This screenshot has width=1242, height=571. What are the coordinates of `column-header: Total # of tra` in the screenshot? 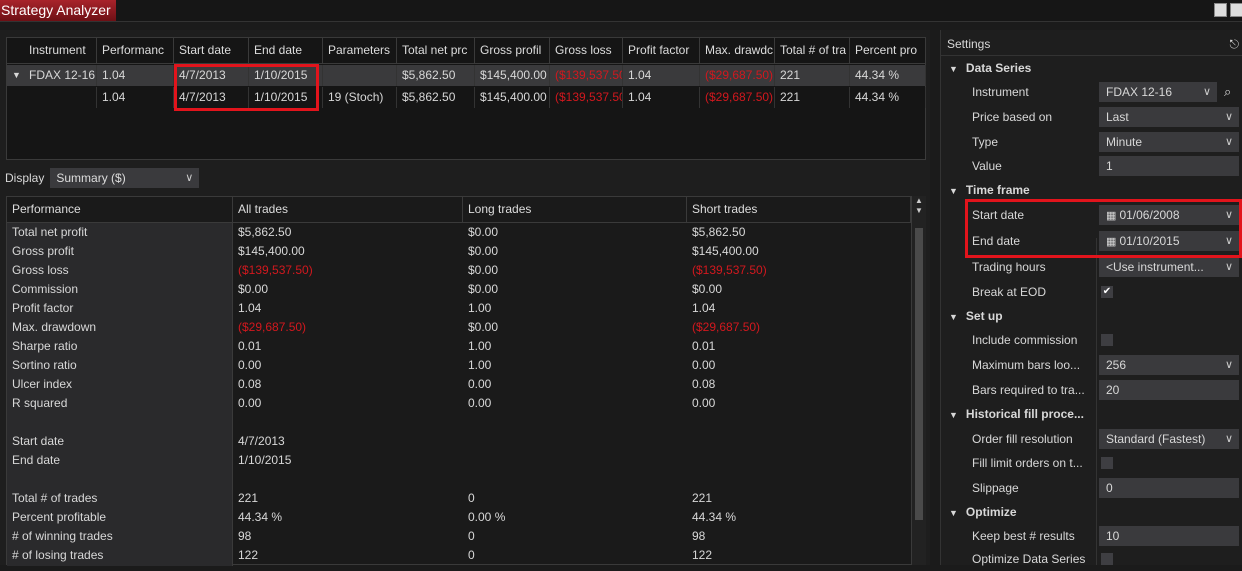 It's located at (812, 50).